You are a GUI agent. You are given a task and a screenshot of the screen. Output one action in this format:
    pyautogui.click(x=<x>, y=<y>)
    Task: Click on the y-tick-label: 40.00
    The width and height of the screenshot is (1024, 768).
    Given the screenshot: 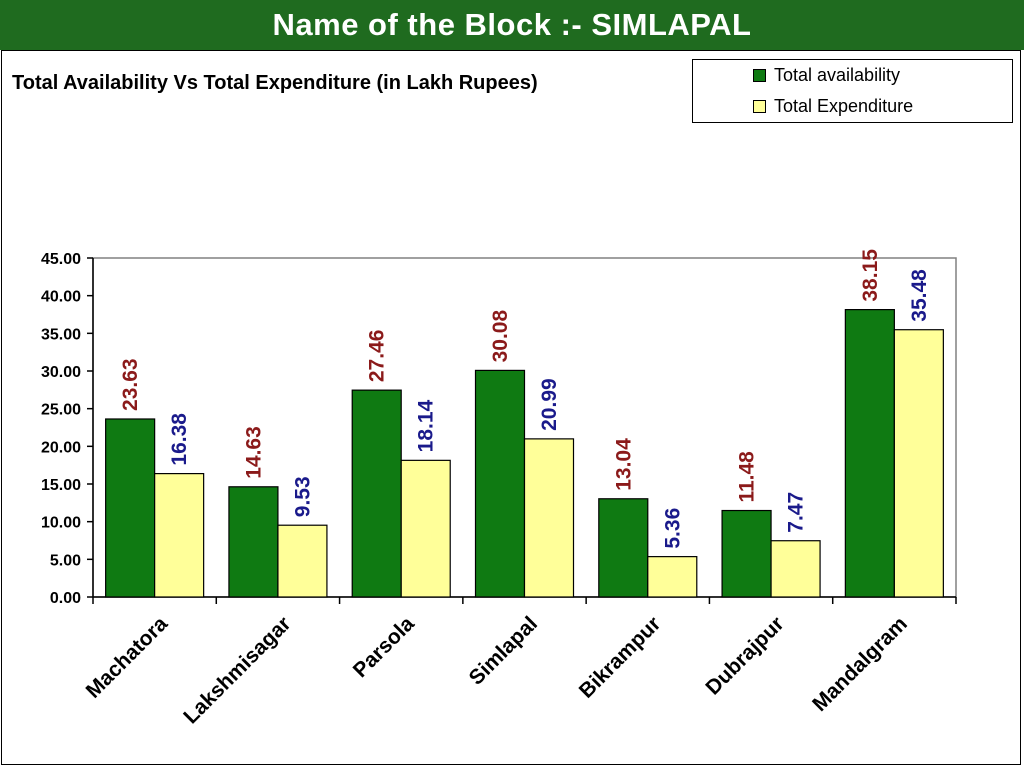 What is the action you would take?
    pyautogui.click(x=61, y=297)
    